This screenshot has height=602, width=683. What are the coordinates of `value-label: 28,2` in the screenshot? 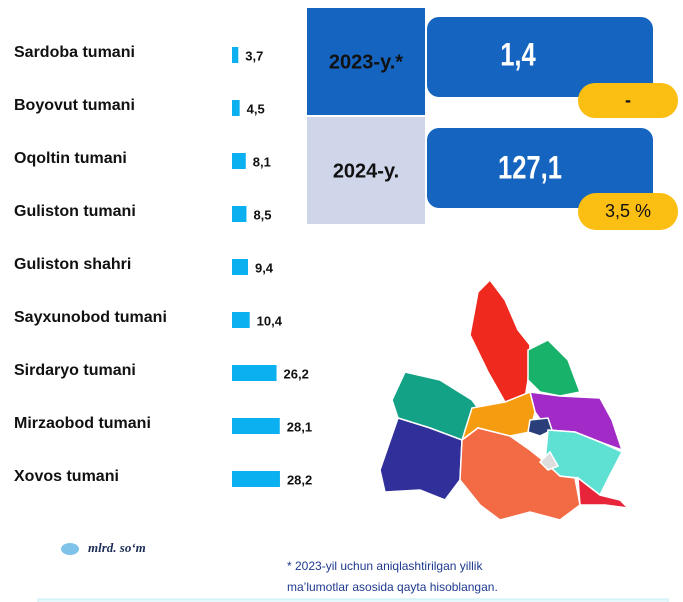 It's located at (299, 479).